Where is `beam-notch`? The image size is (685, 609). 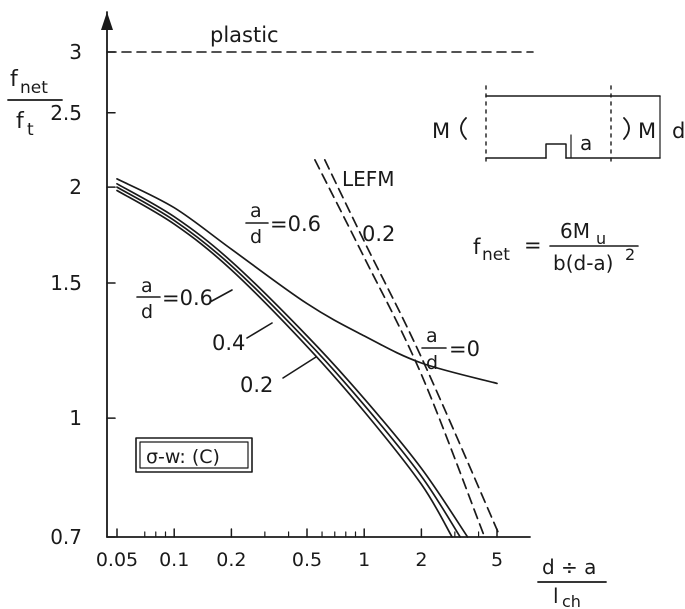
beam-notch is located at coordinates (556, 151).